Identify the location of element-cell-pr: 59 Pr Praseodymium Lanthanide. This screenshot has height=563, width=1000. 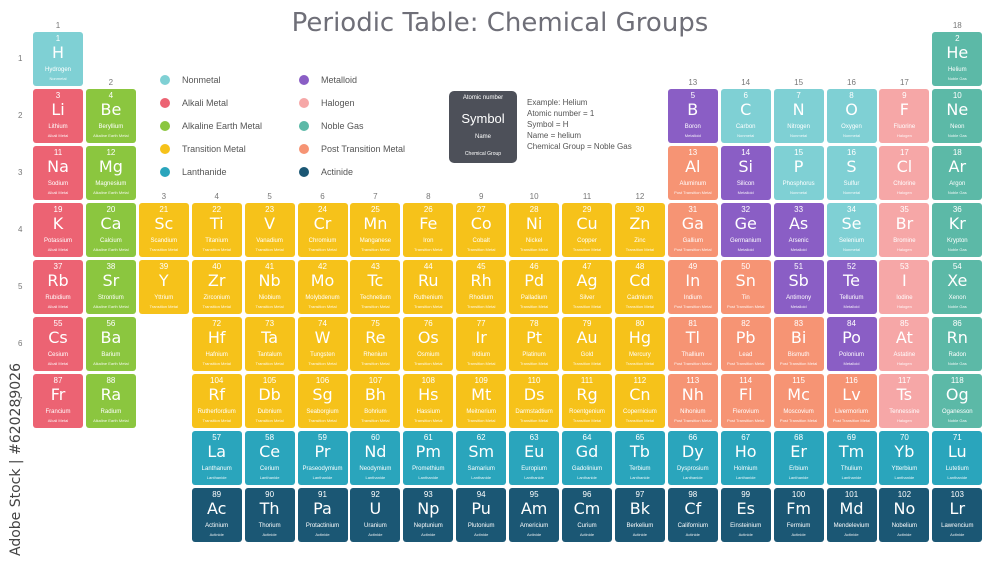
(322, 458).